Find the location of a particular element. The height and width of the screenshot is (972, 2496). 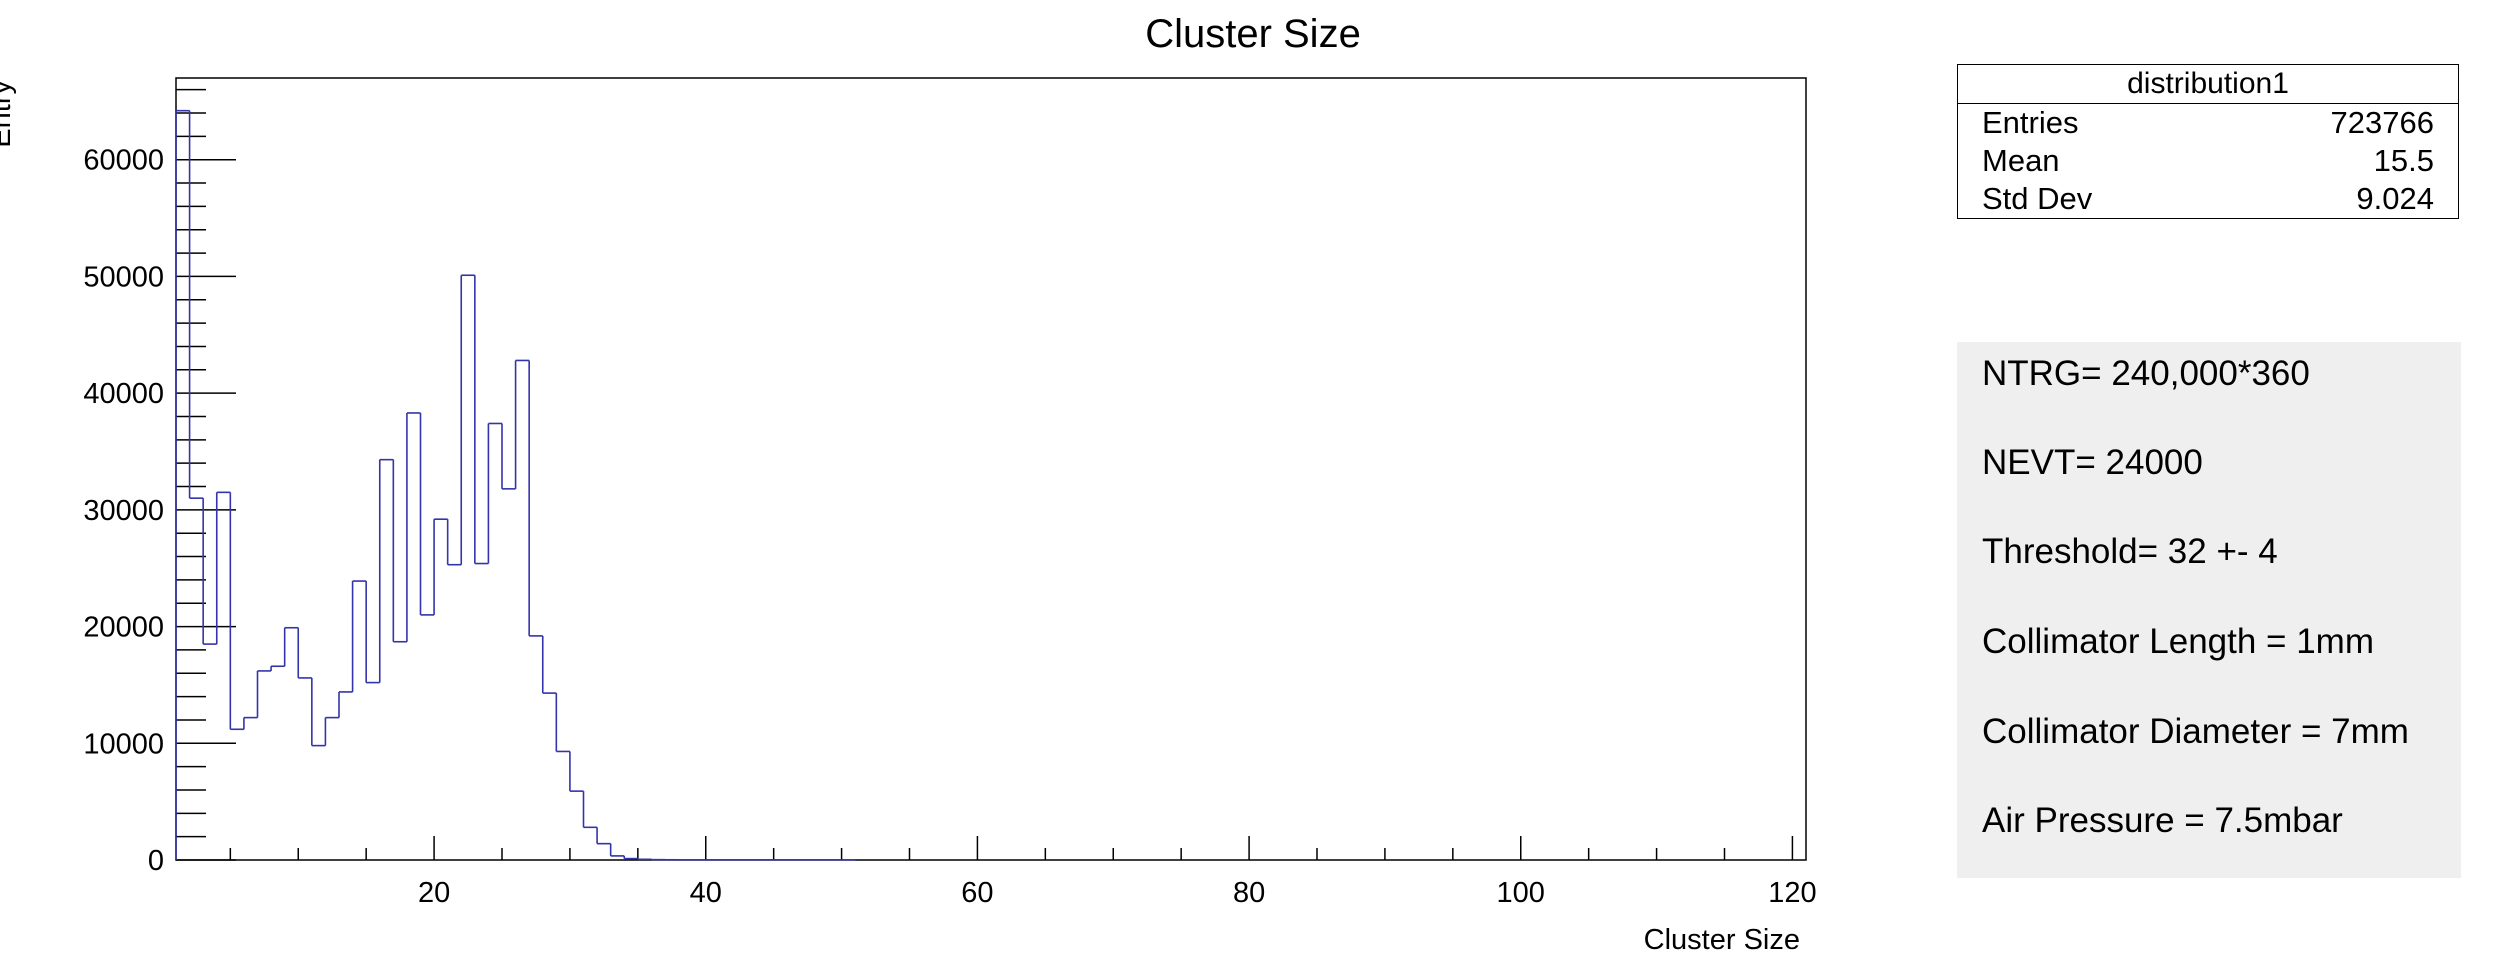

chart-title: Cluster Size is located at coordinates (1253, 34).